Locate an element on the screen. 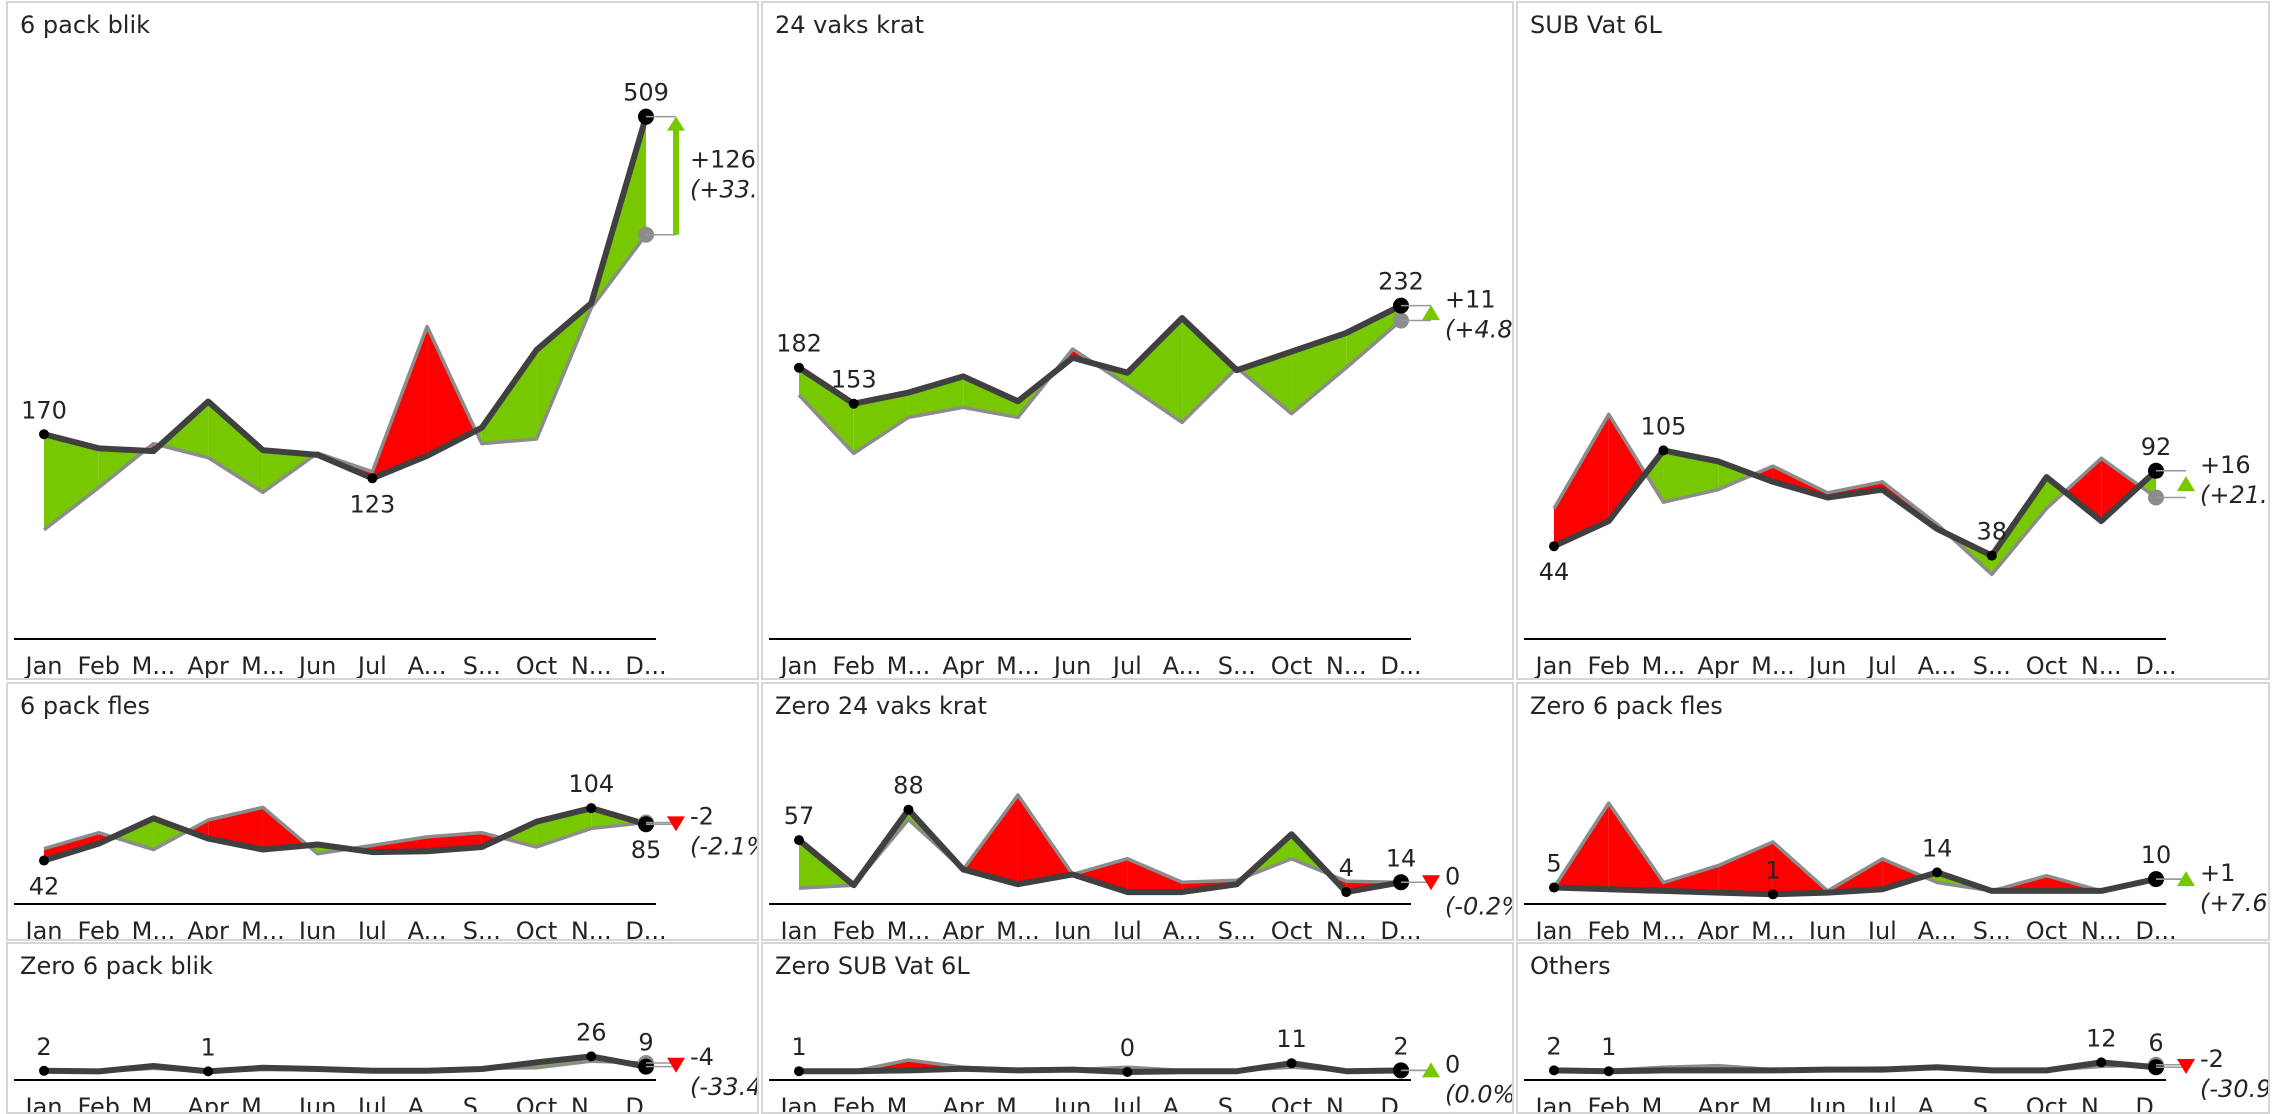 Image resolution: width=2276 pixels, height=1114 pixels. variance-value: +16 is located at coordinates (2225, 465).